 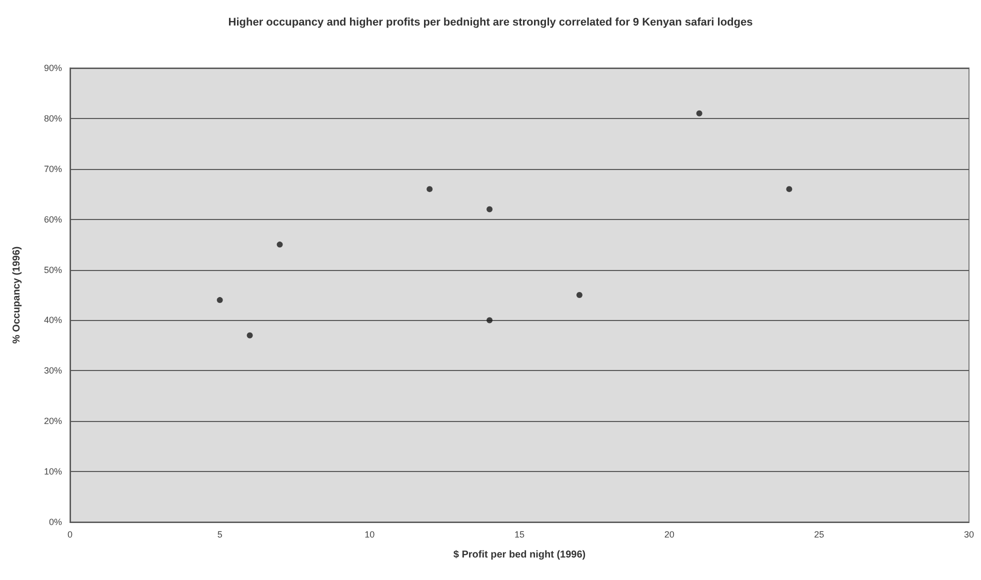 I want to click on y-tick-label: 50%, so click(x=53, y=269).